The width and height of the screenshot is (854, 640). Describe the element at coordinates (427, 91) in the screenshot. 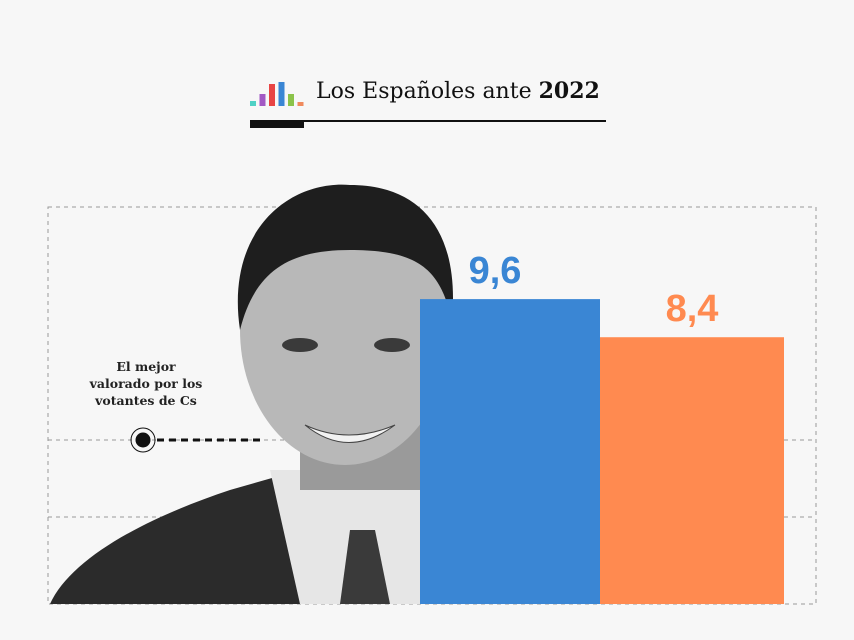

I see `title-text: Los Españoles ante` at that location.